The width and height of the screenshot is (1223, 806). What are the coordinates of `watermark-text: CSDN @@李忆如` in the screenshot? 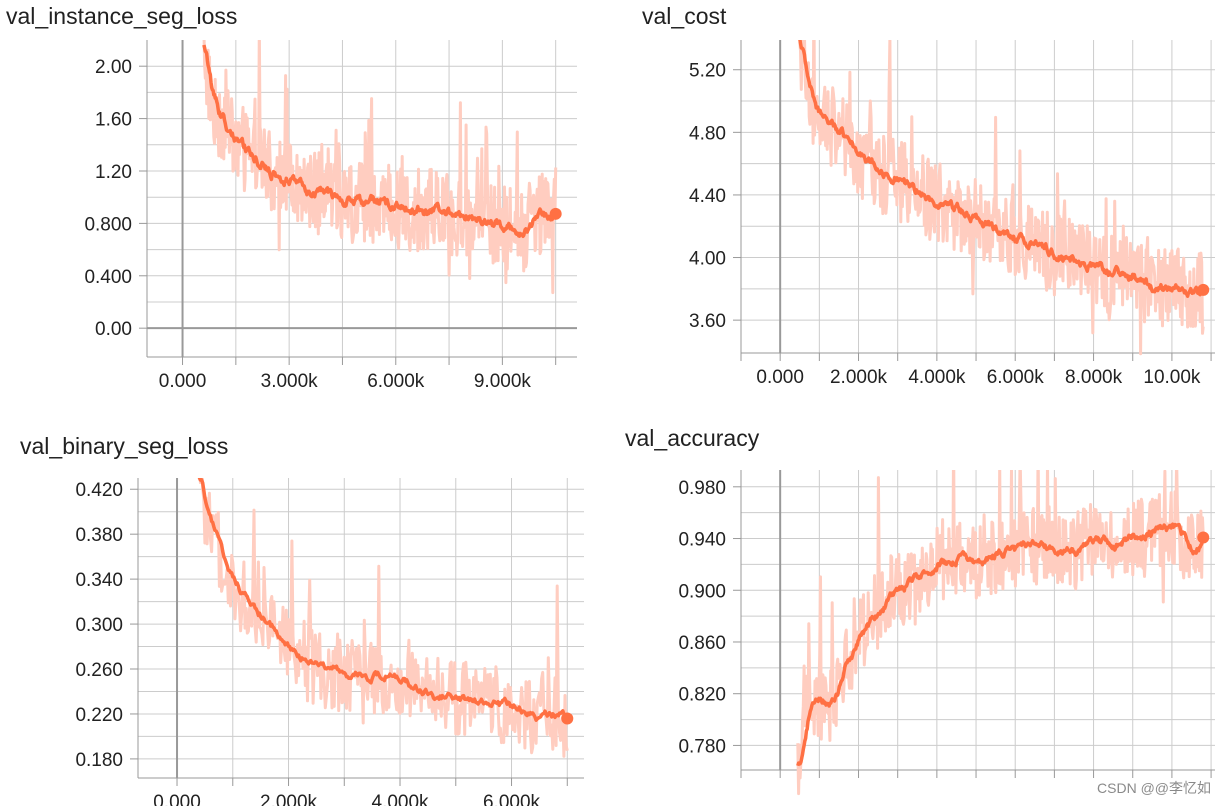 It's located at (1154, 788).